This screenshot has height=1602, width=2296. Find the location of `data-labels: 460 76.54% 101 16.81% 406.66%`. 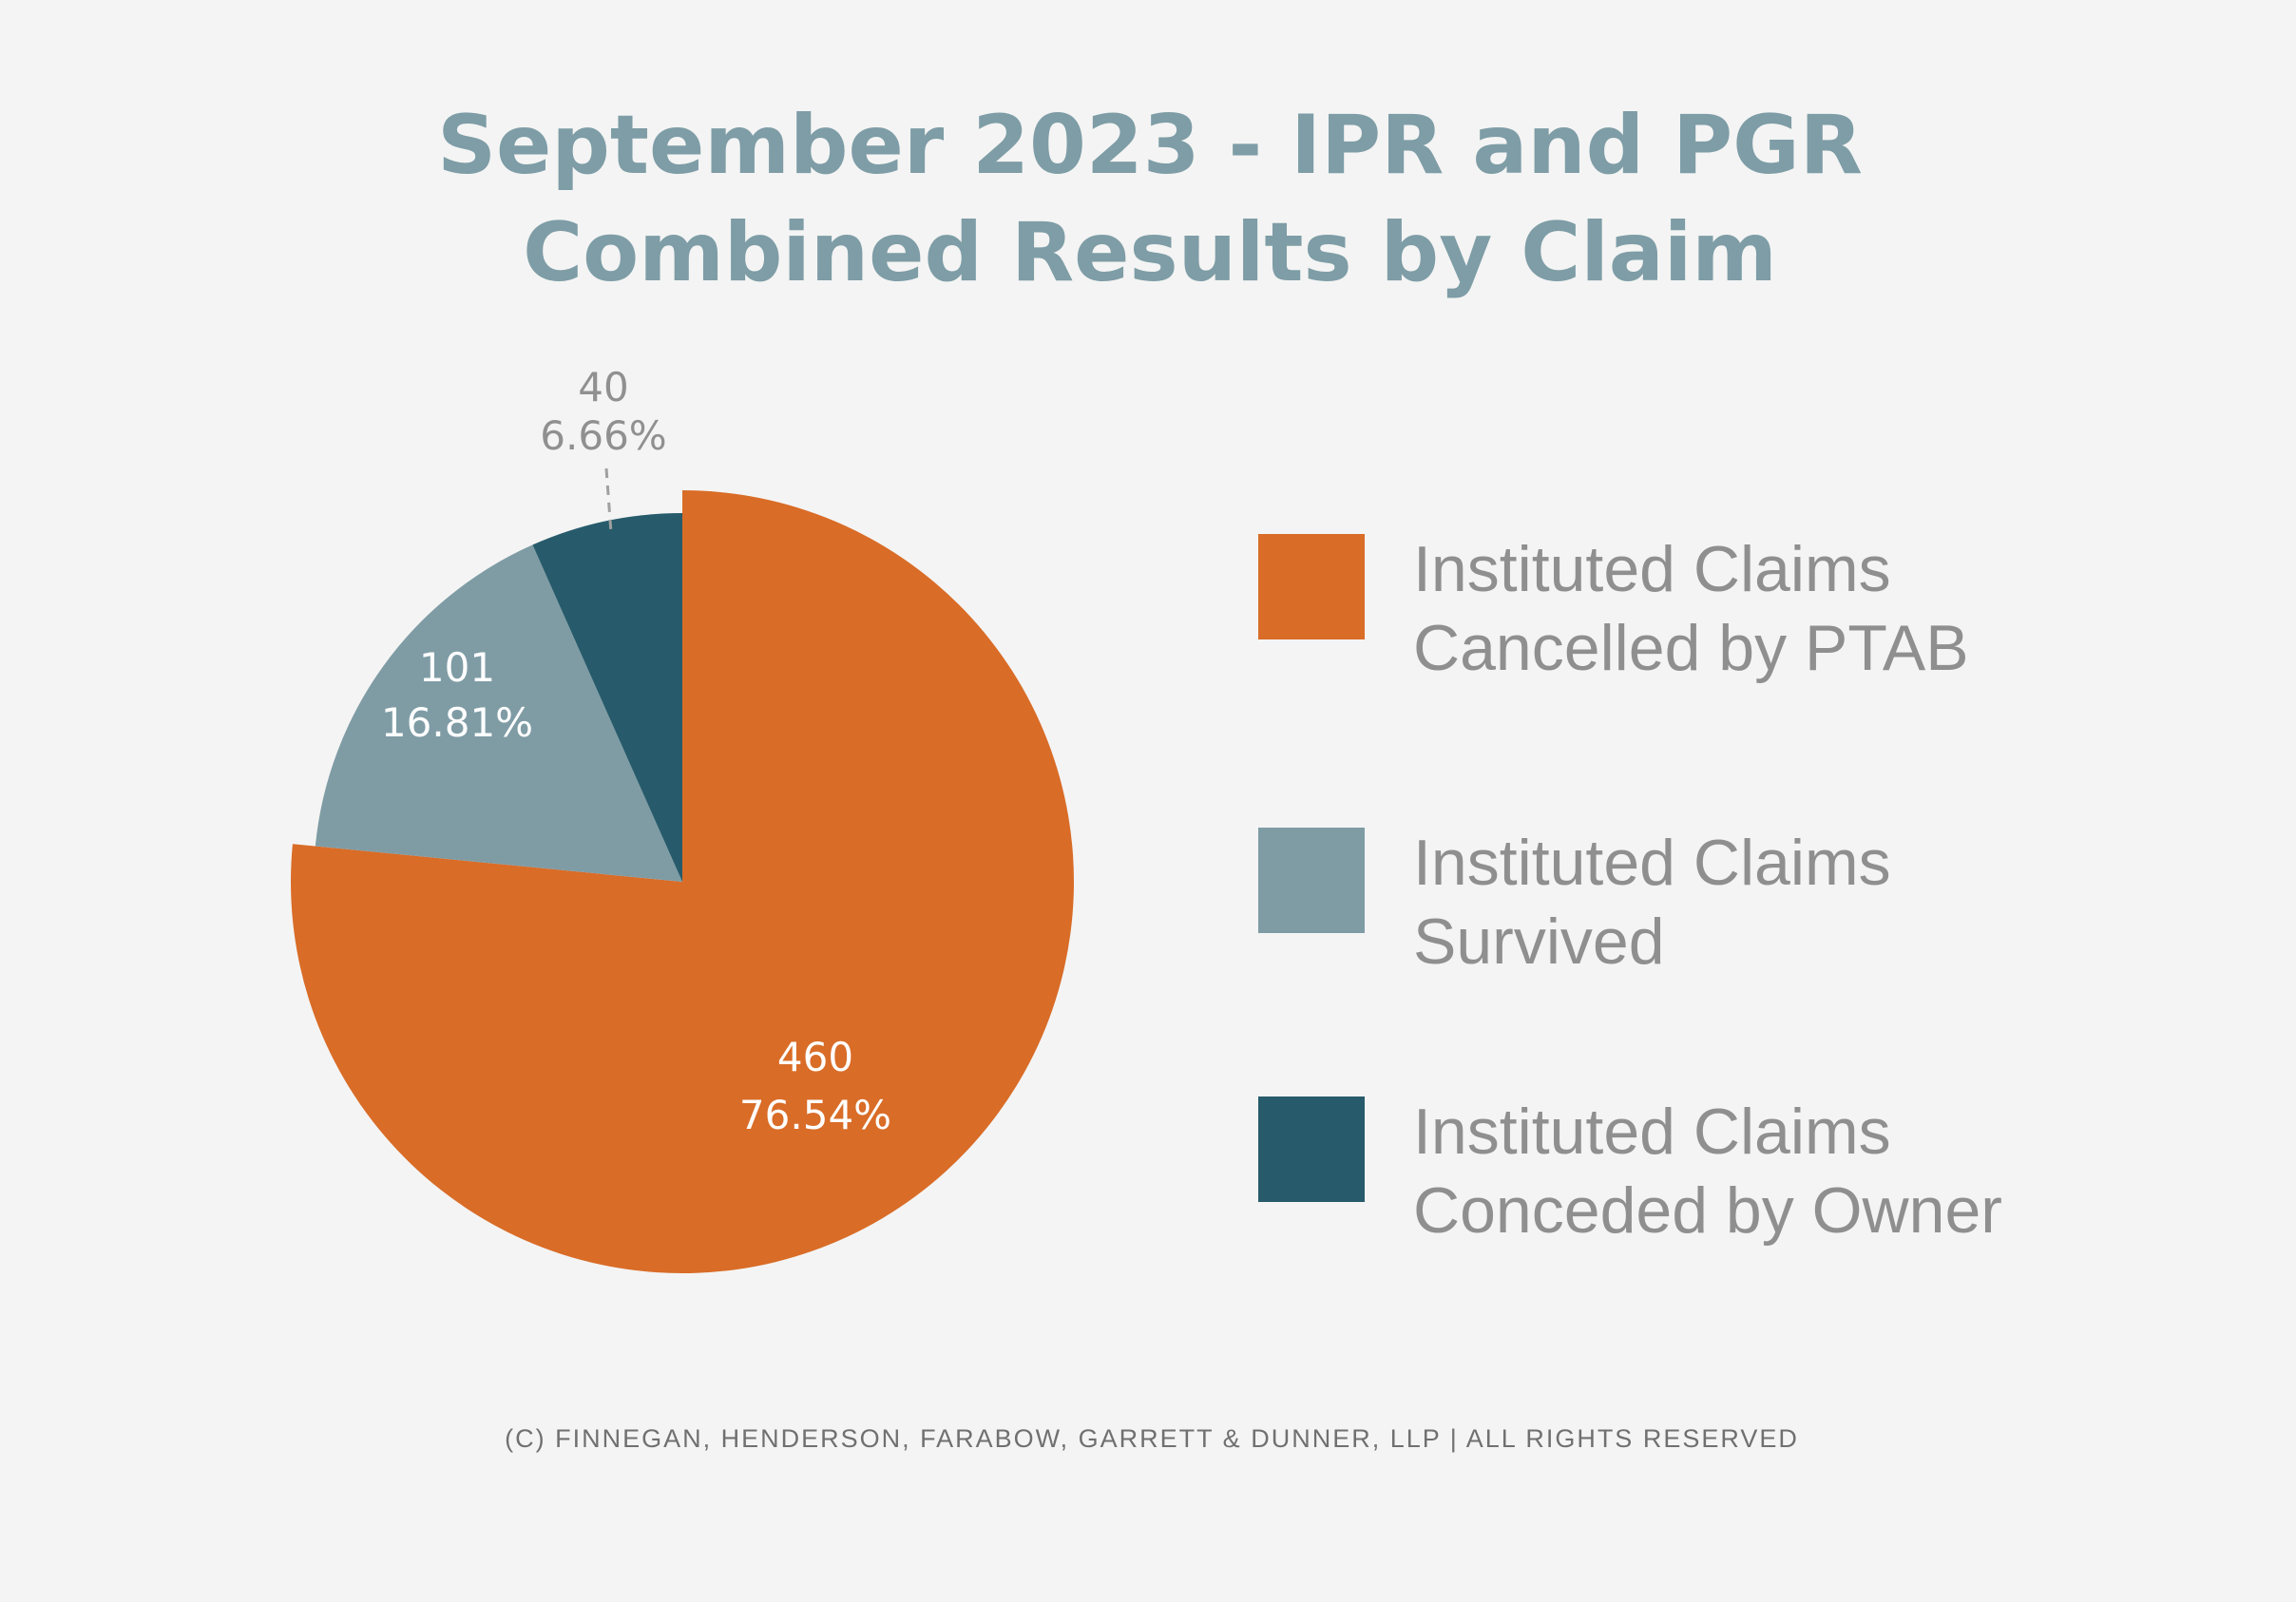

data-labels: 460 76.54% 101 16.81% 406.66% is located at coordinates (636, 751).